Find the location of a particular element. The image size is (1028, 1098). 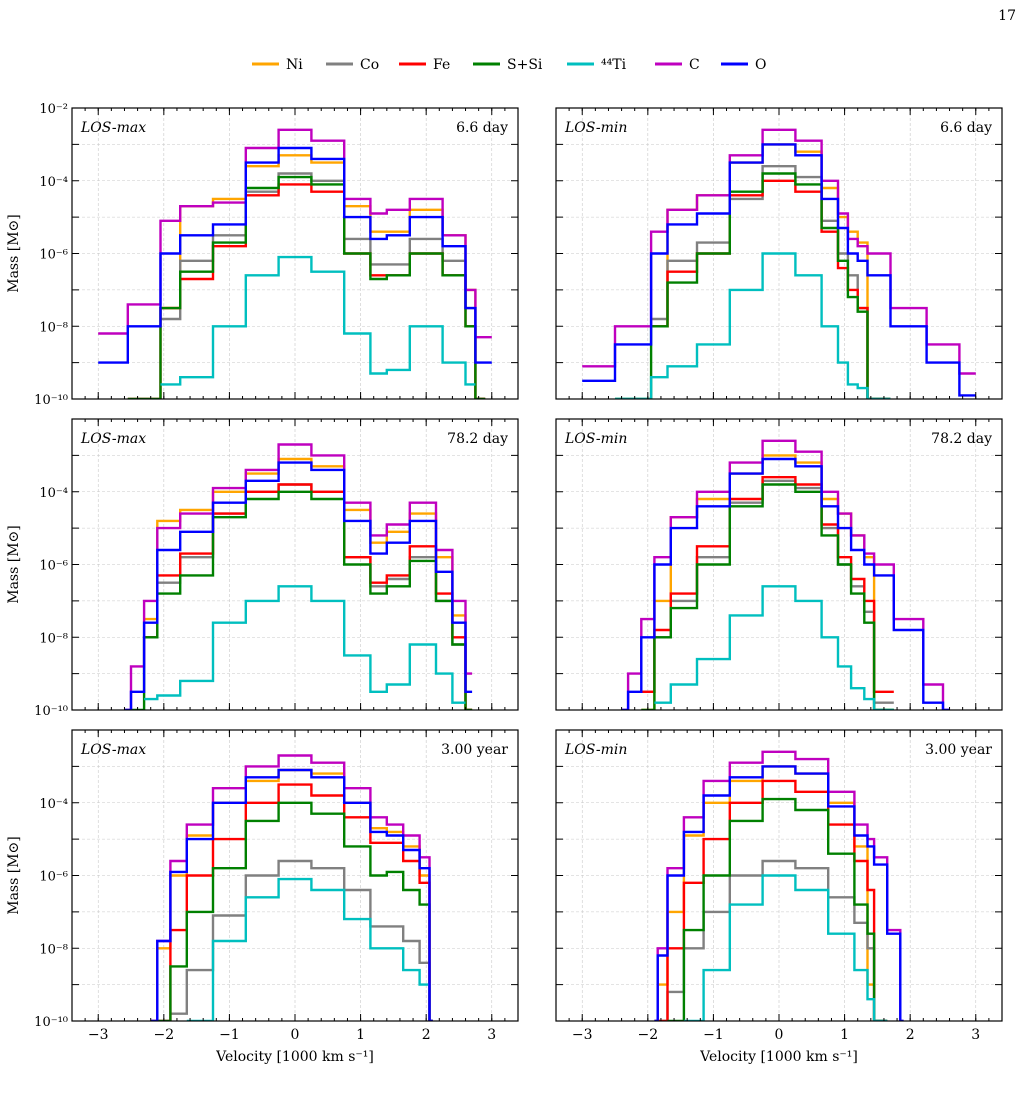

legend: Ni Co Fe S+Si ⁴⁴Ti C O is located at coordinates (509, 65).